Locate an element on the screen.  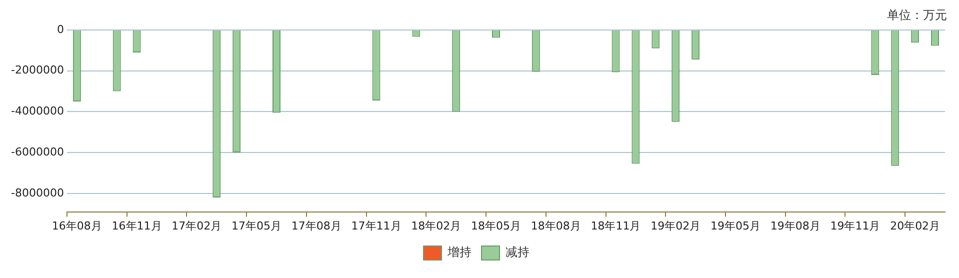
x-tick-label: 17年05月 is located at coordinates (257, 225).